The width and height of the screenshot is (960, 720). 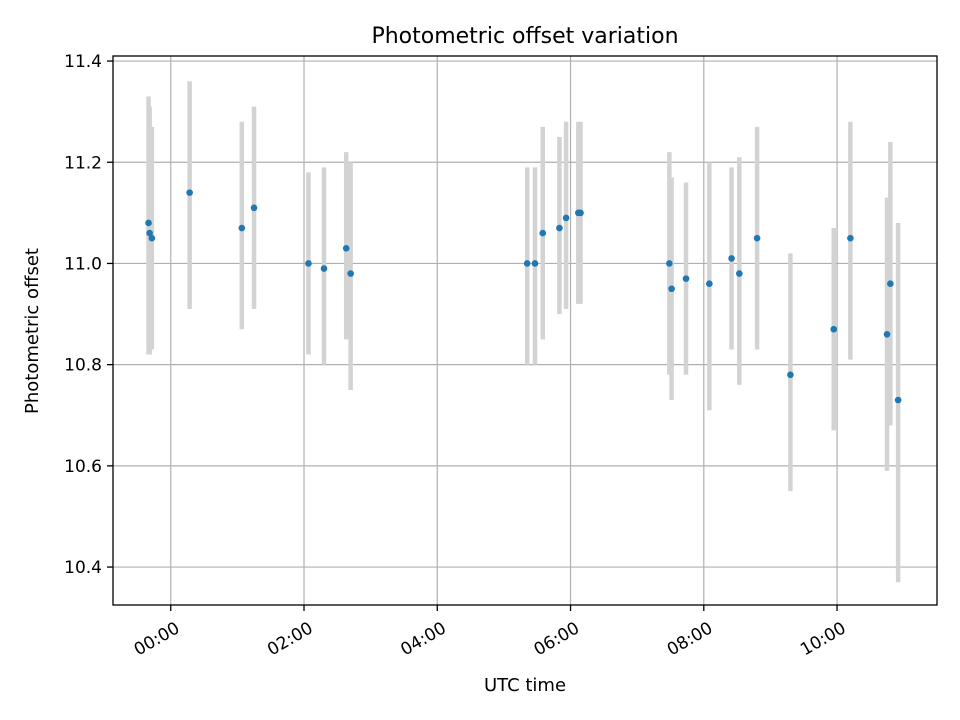 What do you see at coordinates (690, 639) in the screenshot?
I see `x-tick-label: 08:00` at bounding box center [690, 639].